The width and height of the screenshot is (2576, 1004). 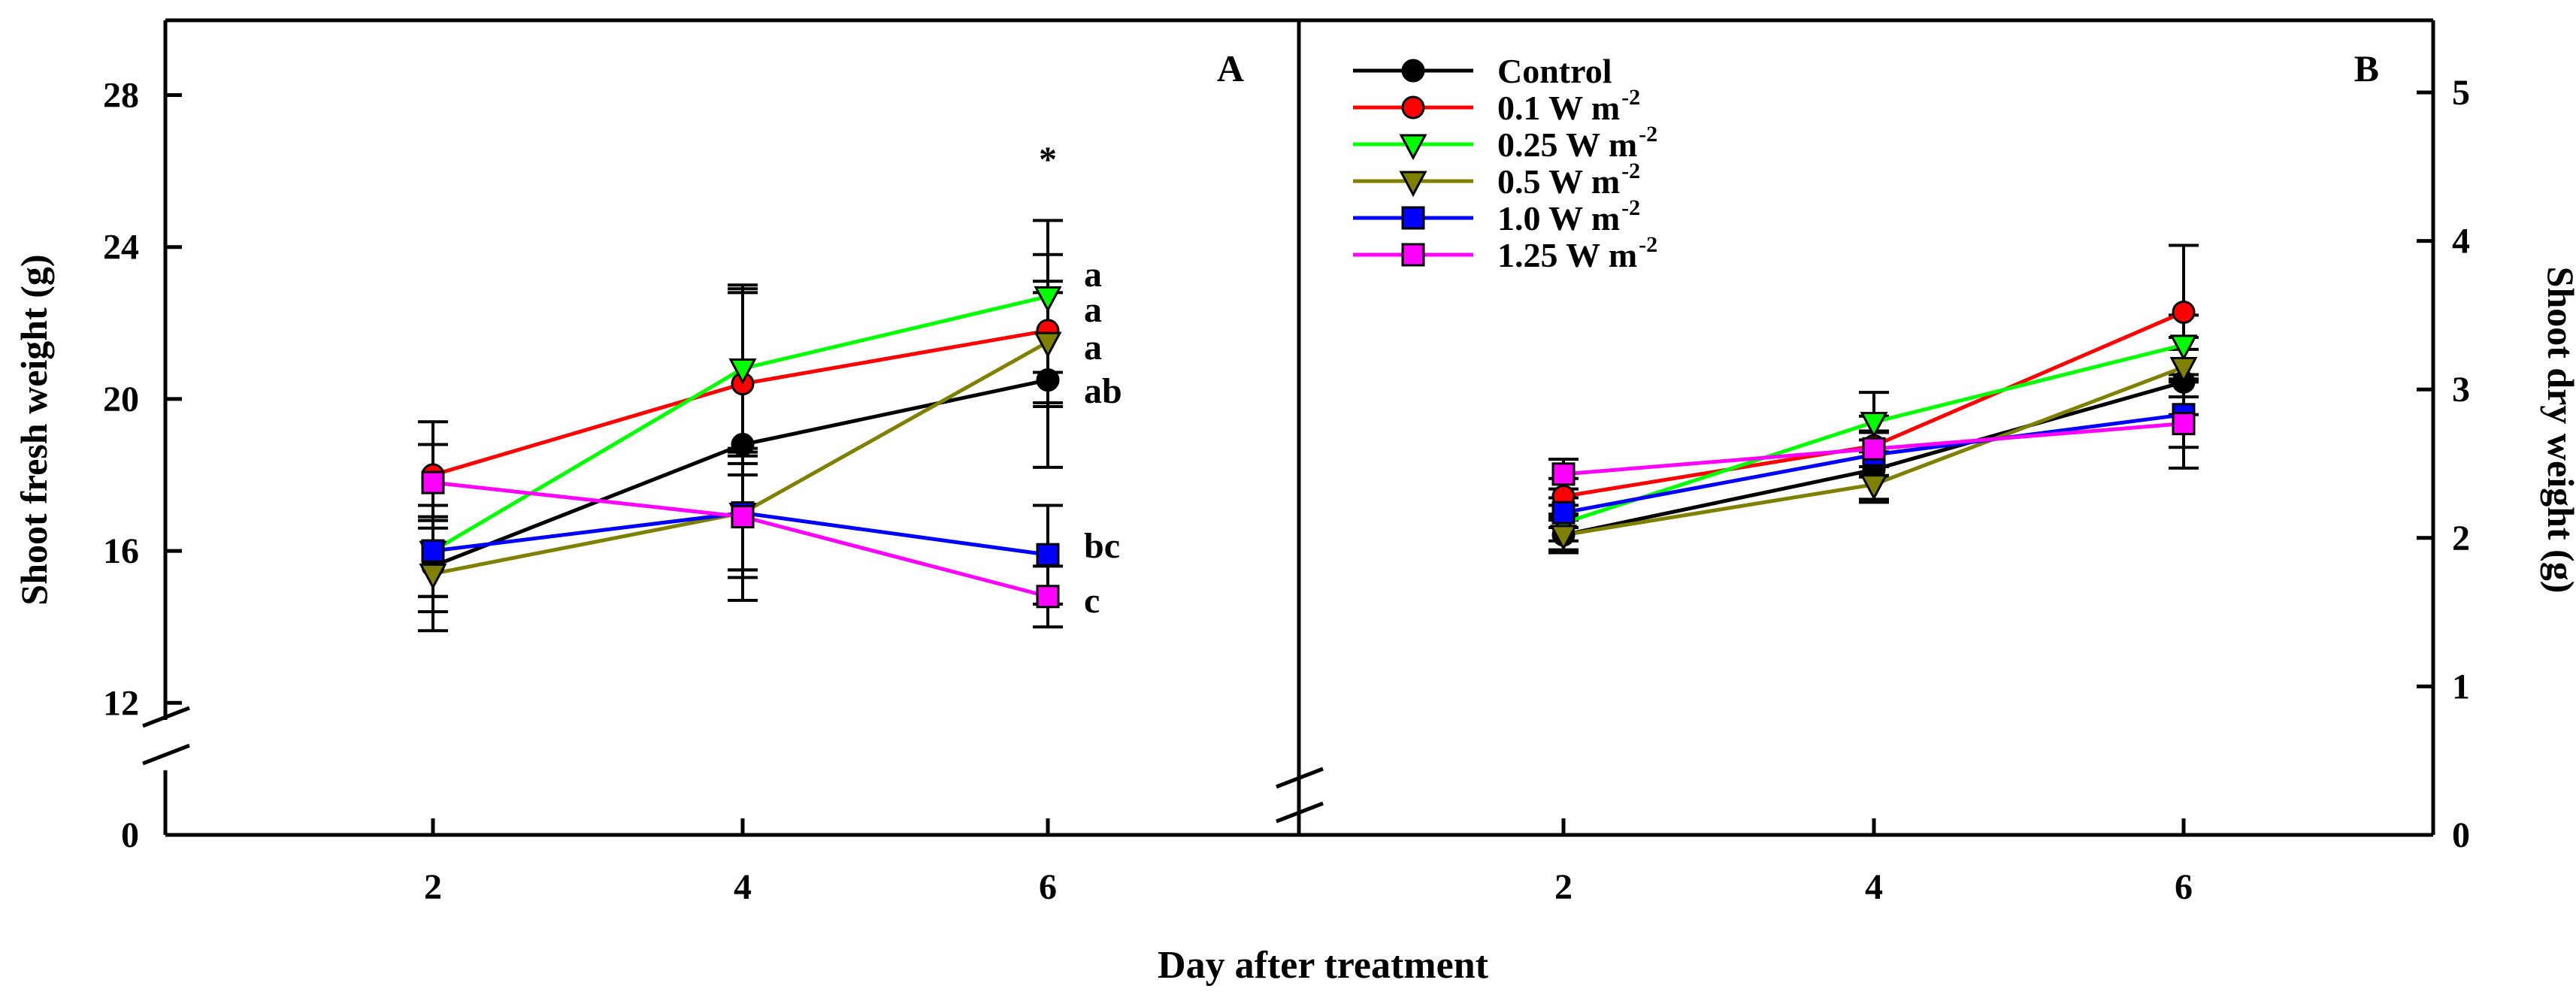 I want to click on significance-letter-w025: a, so click(x=1093, y=275).